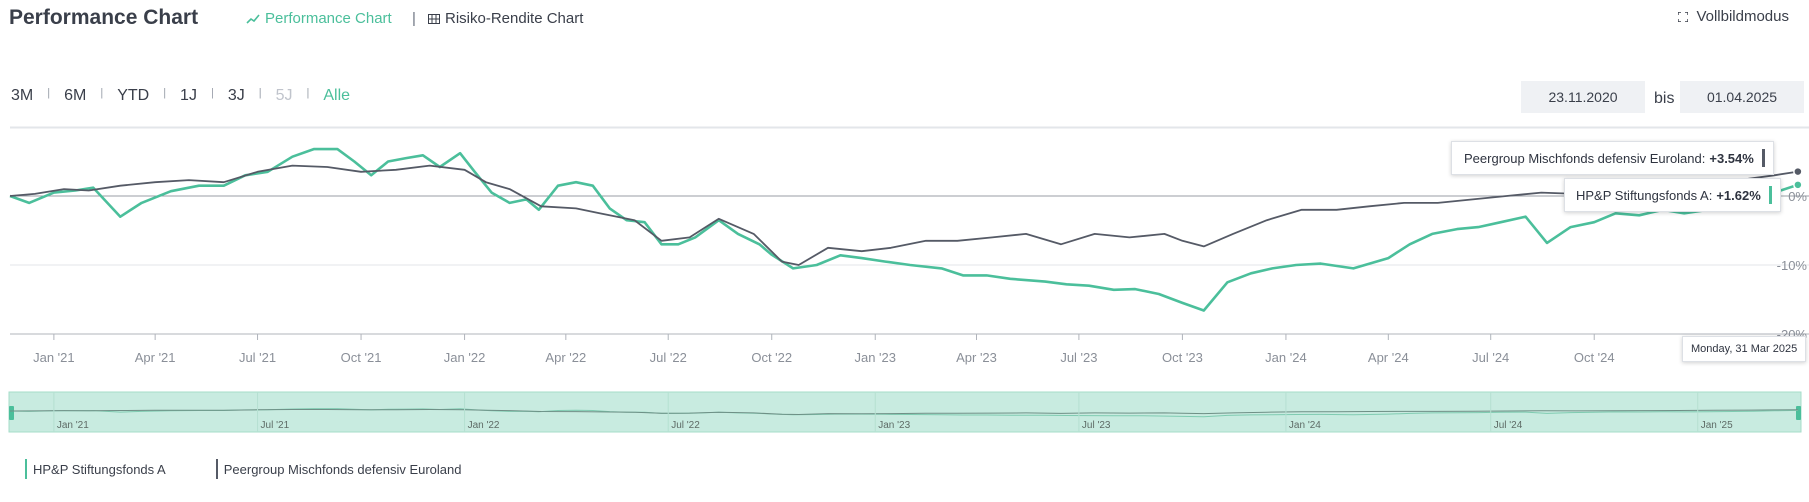 Image resolution: width=1809 pixels, height=502 pixels. Describe the element at coordinates (1770, 195) in the screenshot. I see `tooltip-fund-swatch` at that location.